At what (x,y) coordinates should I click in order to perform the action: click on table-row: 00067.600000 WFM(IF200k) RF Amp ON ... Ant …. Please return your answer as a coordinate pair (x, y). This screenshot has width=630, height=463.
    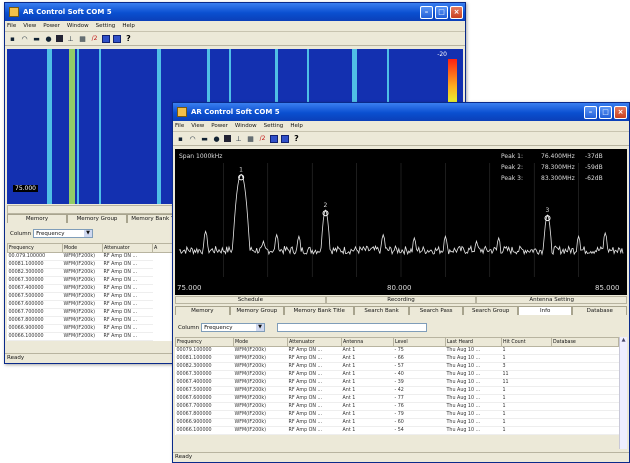
    Looking at the image, I should click on (397, 398).